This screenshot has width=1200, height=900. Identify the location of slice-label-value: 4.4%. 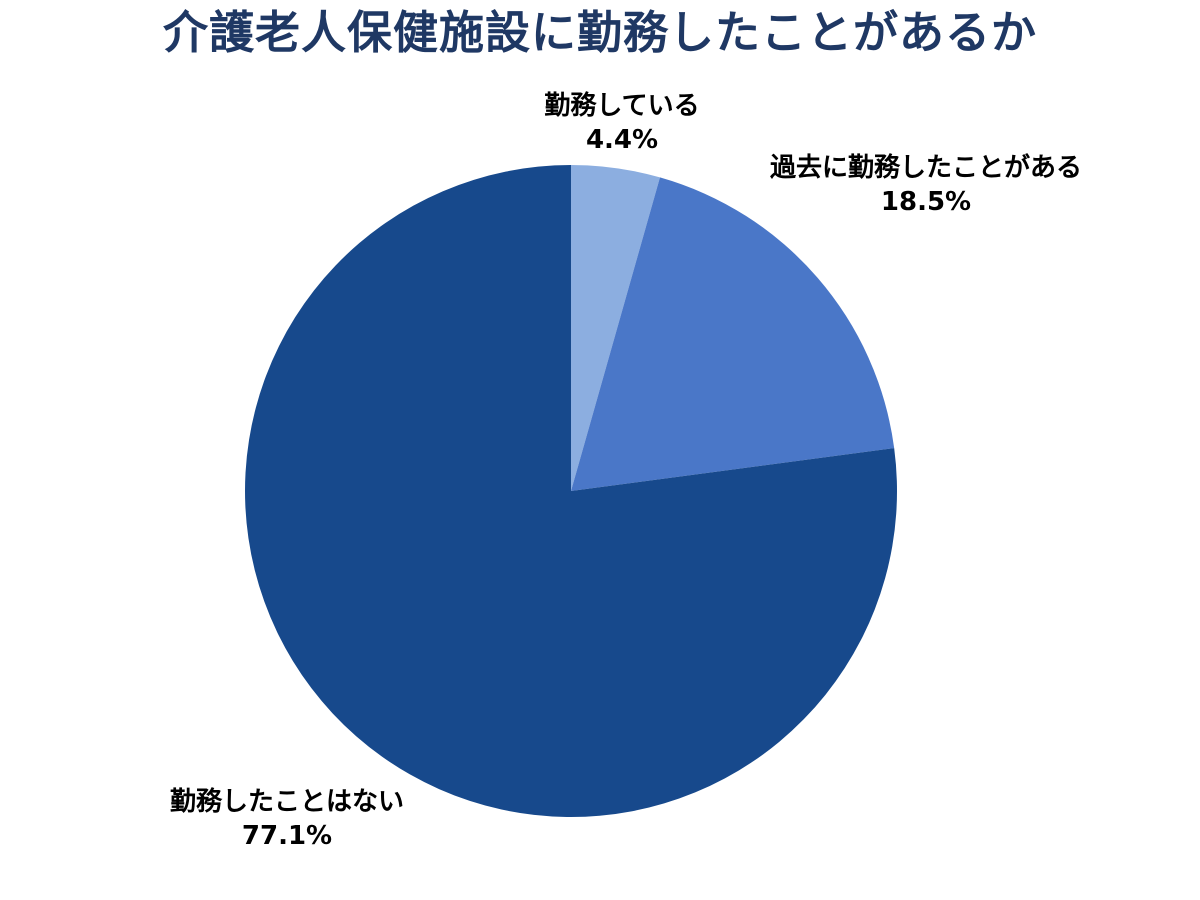
(622, 139).